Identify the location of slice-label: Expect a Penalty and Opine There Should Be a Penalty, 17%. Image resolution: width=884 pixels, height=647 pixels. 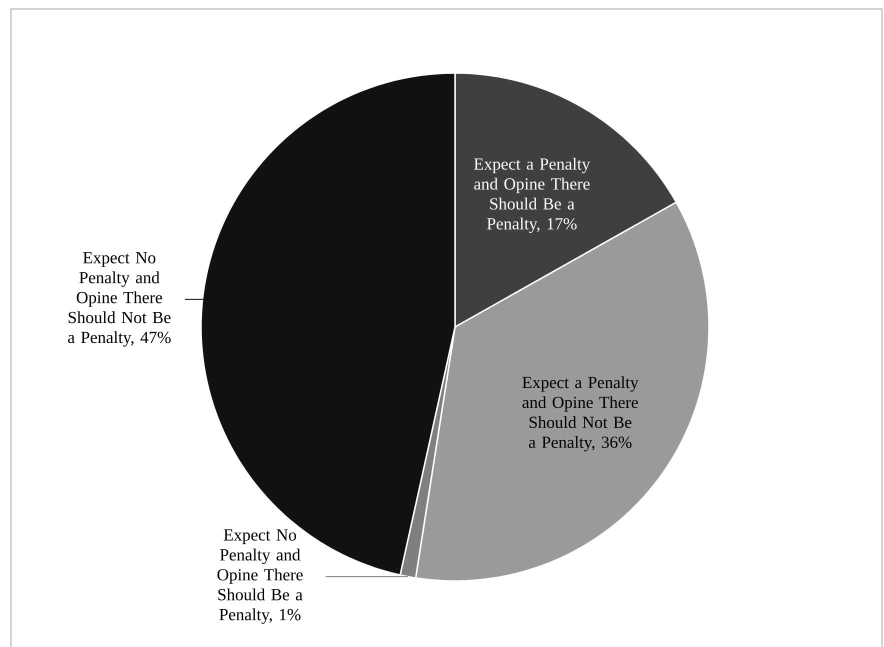
(532, 195).